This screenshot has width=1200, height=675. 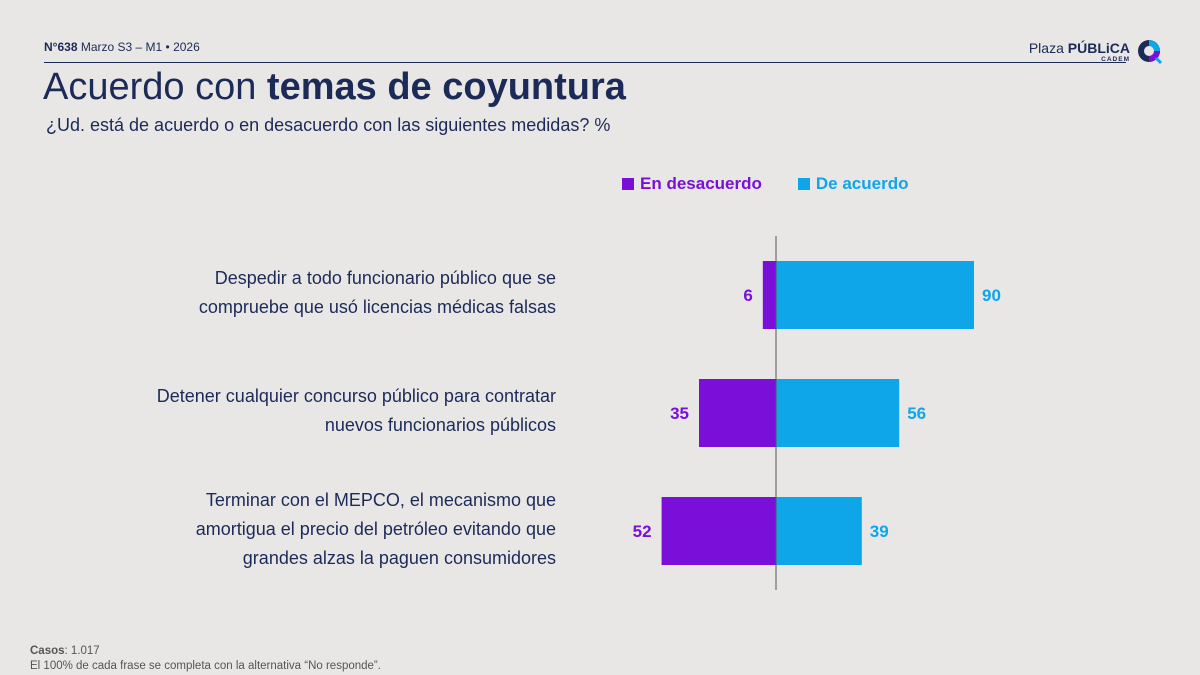 What do you see at coordinates (642, 531) in the screenshot?
I see `data-label-disagree: 52` at bounding box center [642, 531].